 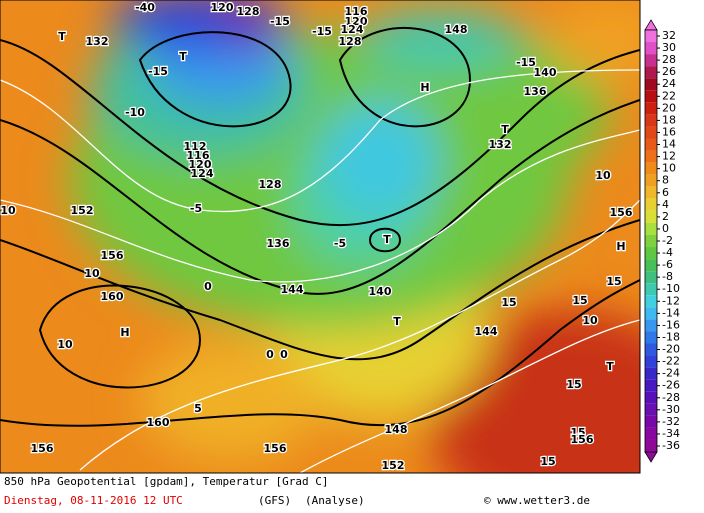 I want to click on colorbar-arrow-top, so click(x=651, y=25).